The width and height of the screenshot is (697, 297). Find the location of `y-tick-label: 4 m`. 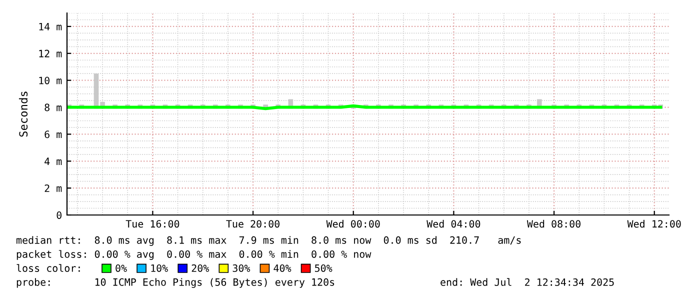

y-tick-label: 4 m is located at coordinates (53, 161).